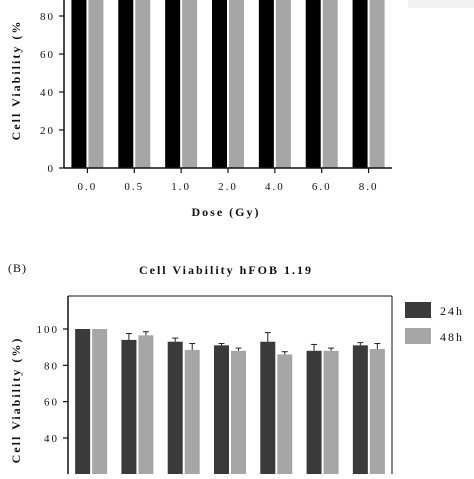 Image resolution: width=474 pixels, height=479 pixels. I want to click on panel-a-y-ticks: 0 20 40 60 80, so click(52, 93).